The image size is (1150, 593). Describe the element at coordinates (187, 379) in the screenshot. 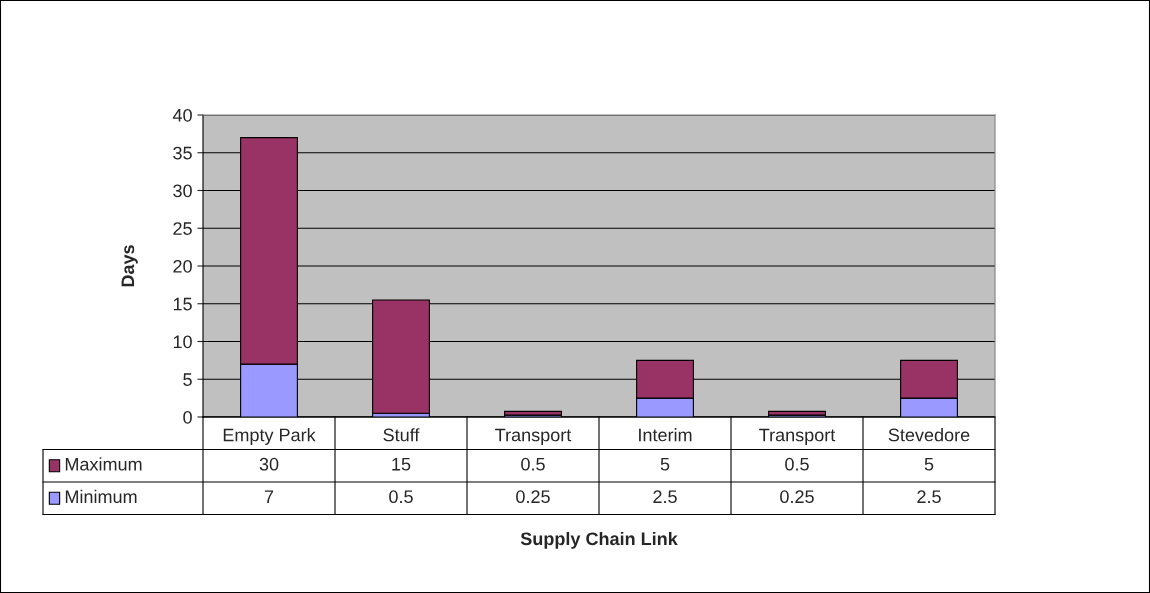

I see `y-tick-label: 5` at that location.